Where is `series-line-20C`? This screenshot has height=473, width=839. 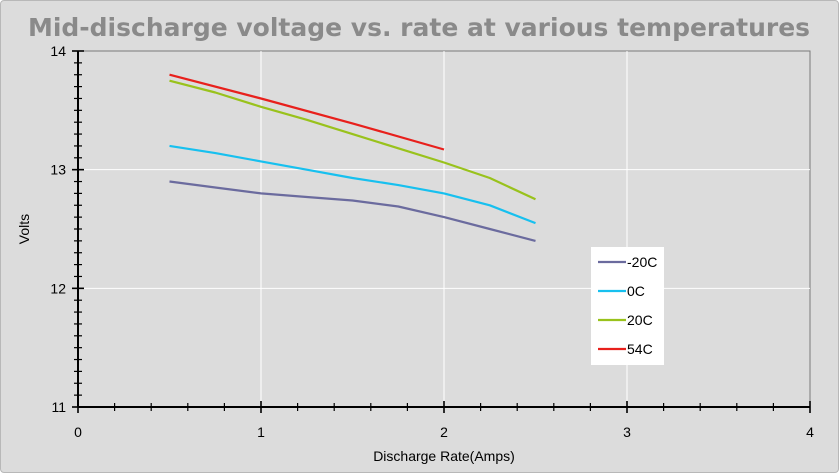 series-line-20C is located at coordinates (352, 140).